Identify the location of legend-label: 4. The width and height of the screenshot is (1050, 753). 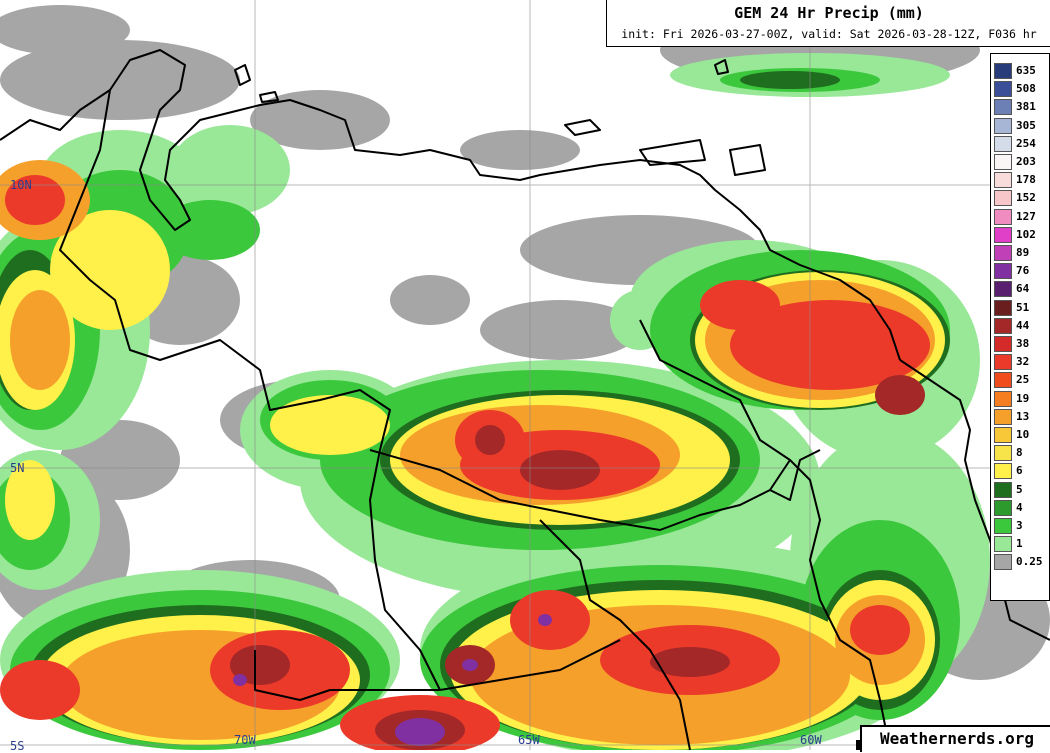
(1019, 507).